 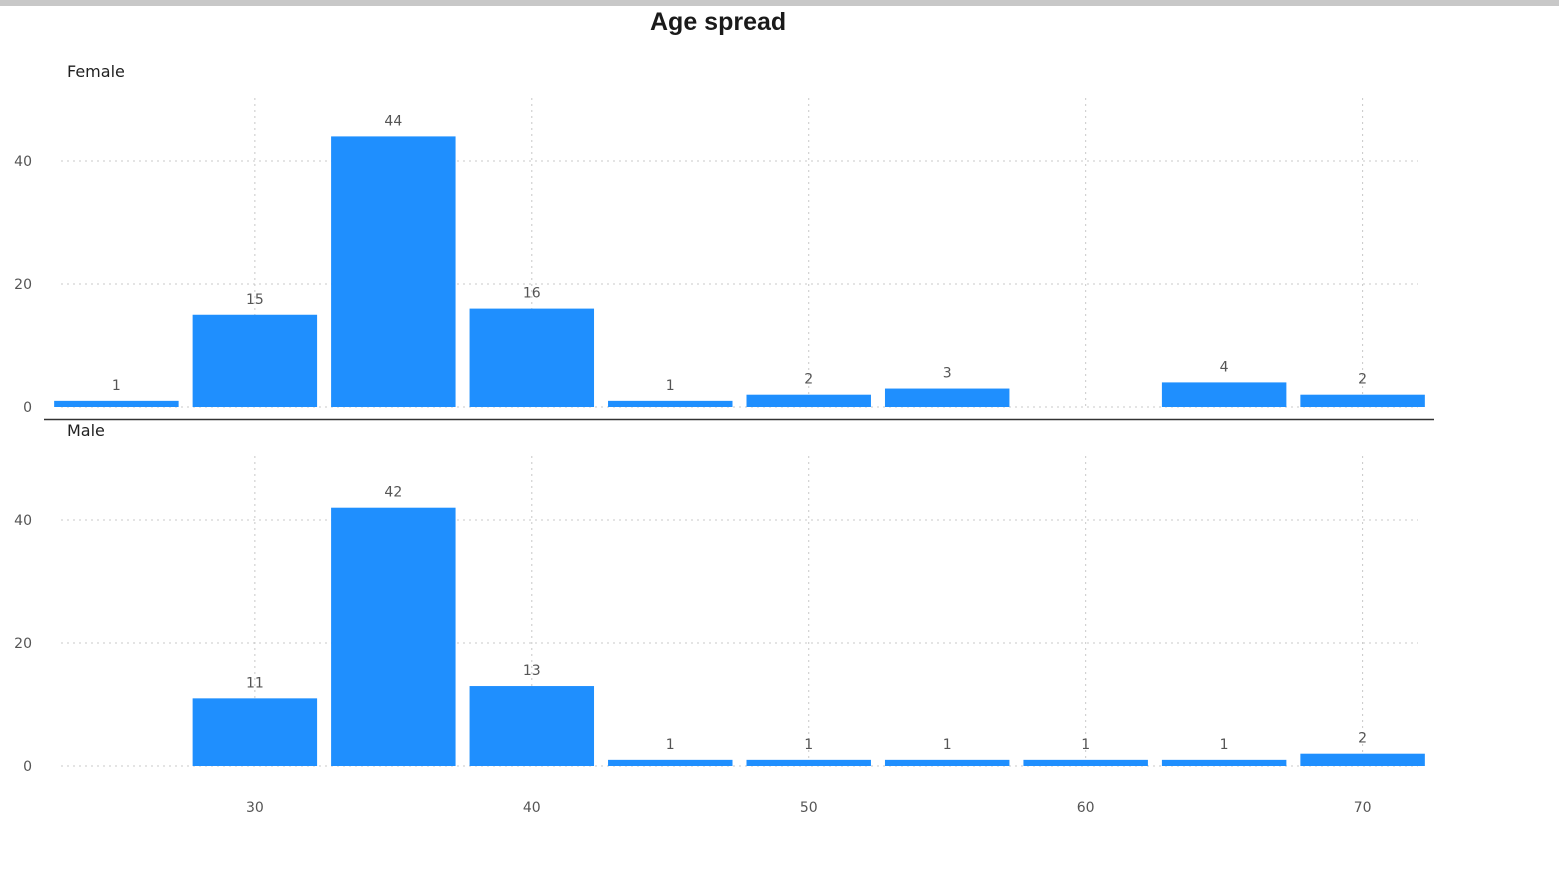 What do you see at coordinates (532, 294) in the screenshot?
I see `data-label-female-40: 16` at bounding box center [532, 294].